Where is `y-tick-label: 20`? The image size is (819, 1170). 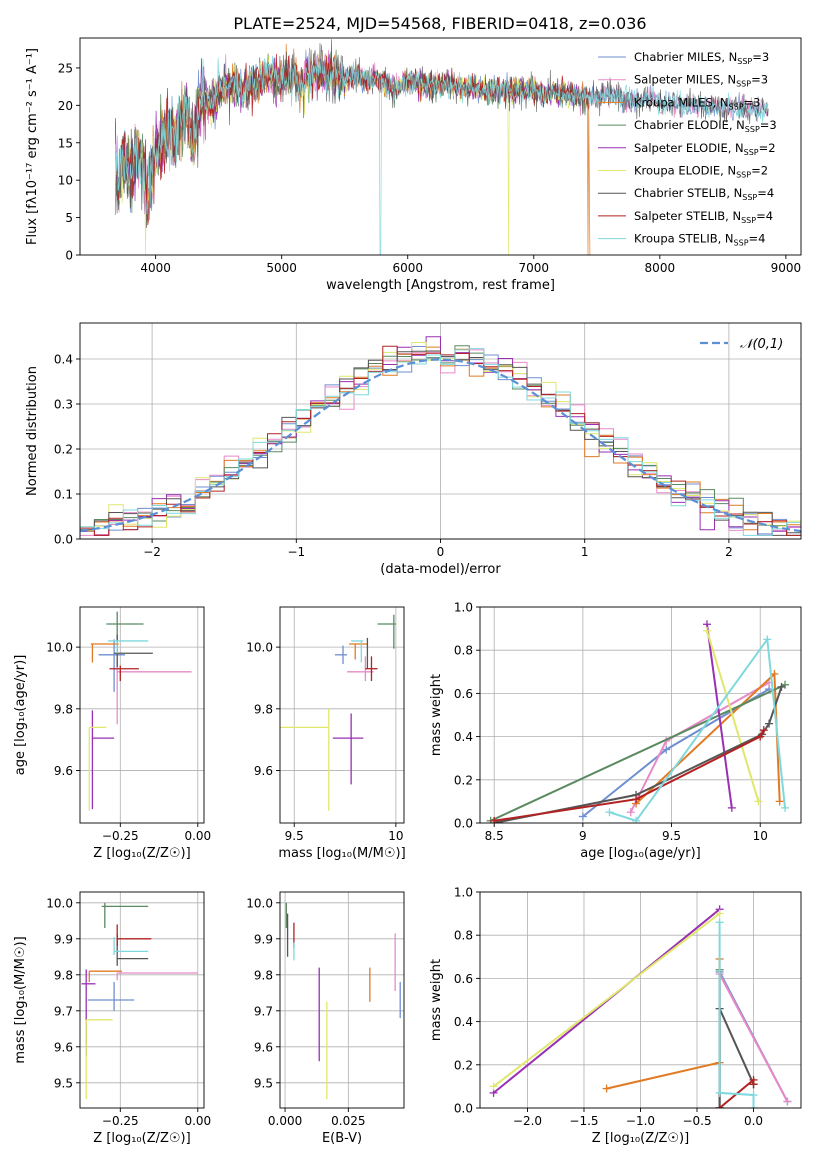
y-tick-label: 20 is located at coordinates (65, 106).